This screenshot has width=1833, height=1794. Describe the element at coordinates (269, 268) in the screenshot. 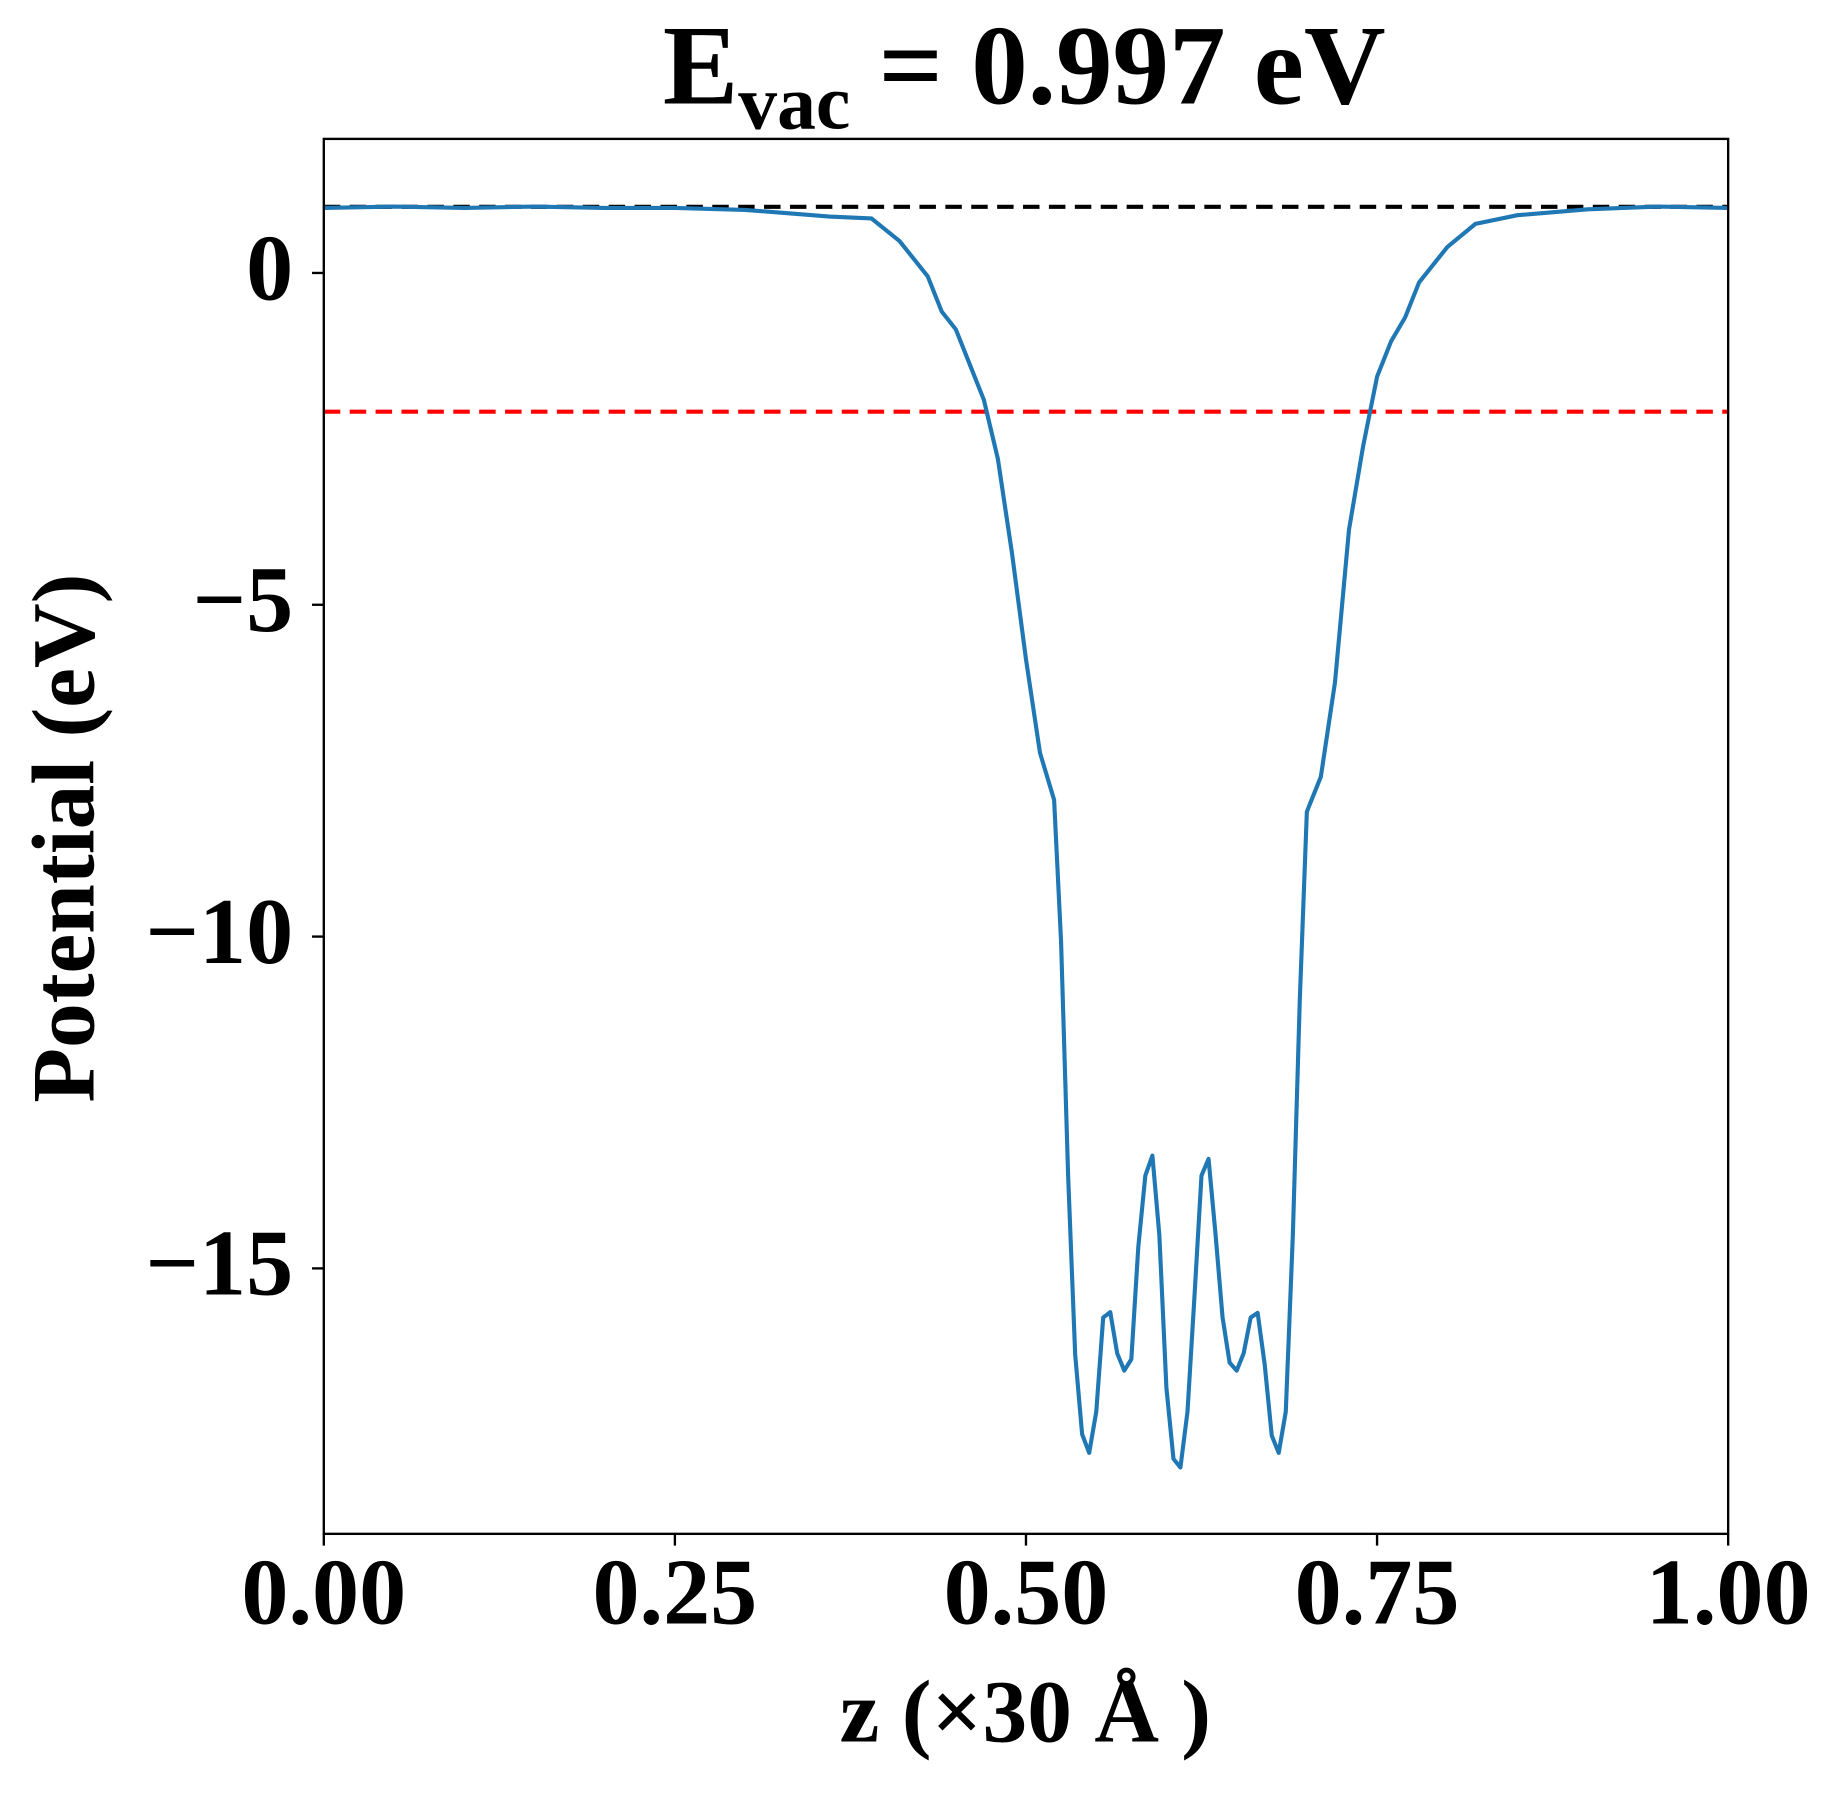

I see `y-tick-label: 0` at that location.